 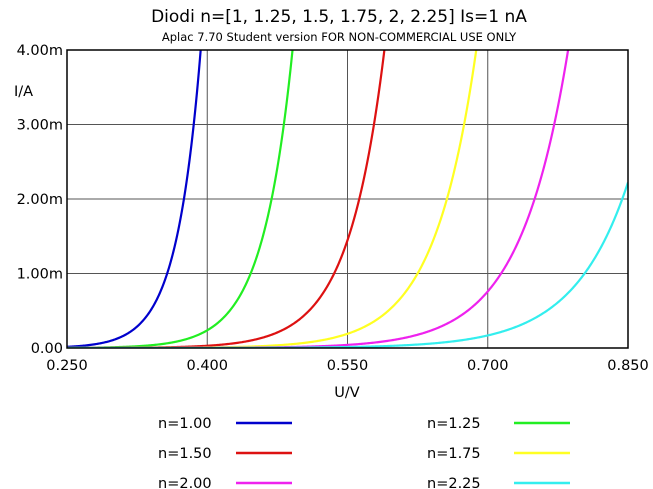 I want to click on x-tick-label: 0.250, so click(x=67, y=366).